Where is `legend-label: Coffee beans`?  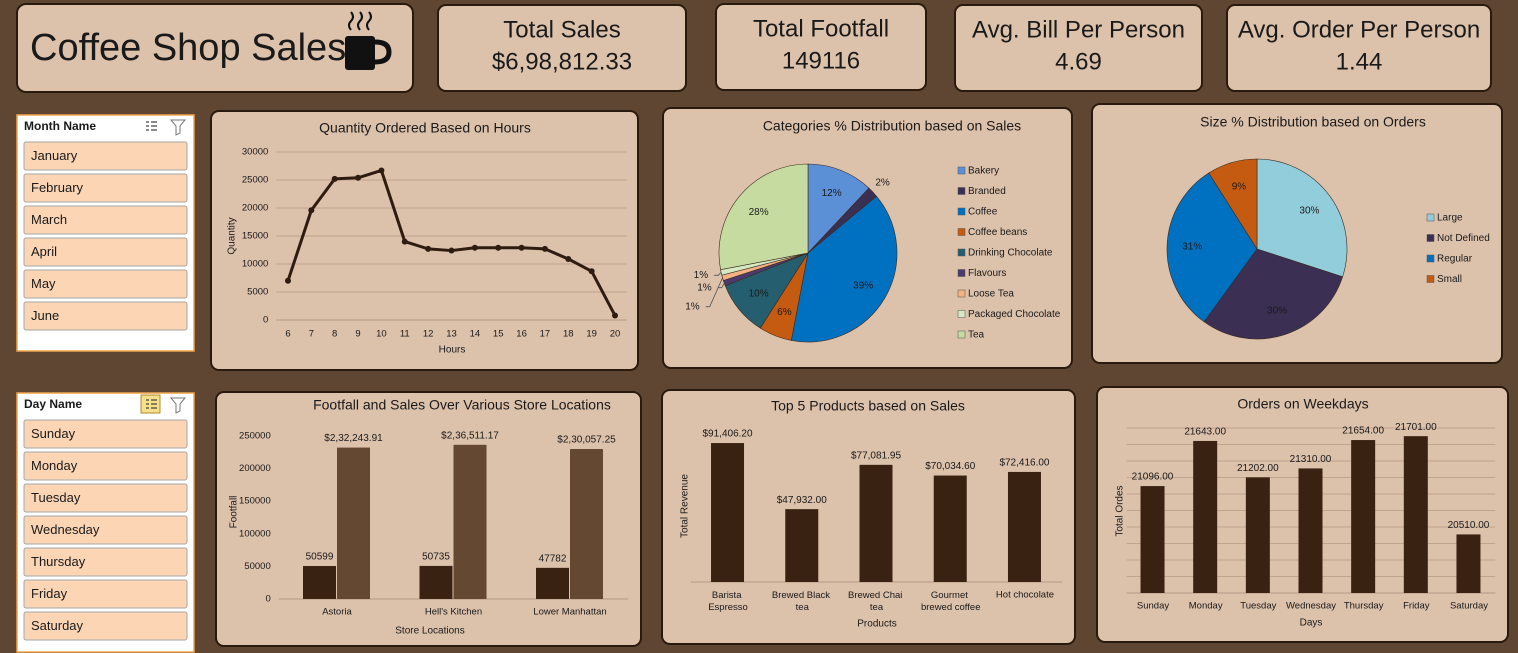 legend-label: Coffee beans is located at coordinates (997, 232).